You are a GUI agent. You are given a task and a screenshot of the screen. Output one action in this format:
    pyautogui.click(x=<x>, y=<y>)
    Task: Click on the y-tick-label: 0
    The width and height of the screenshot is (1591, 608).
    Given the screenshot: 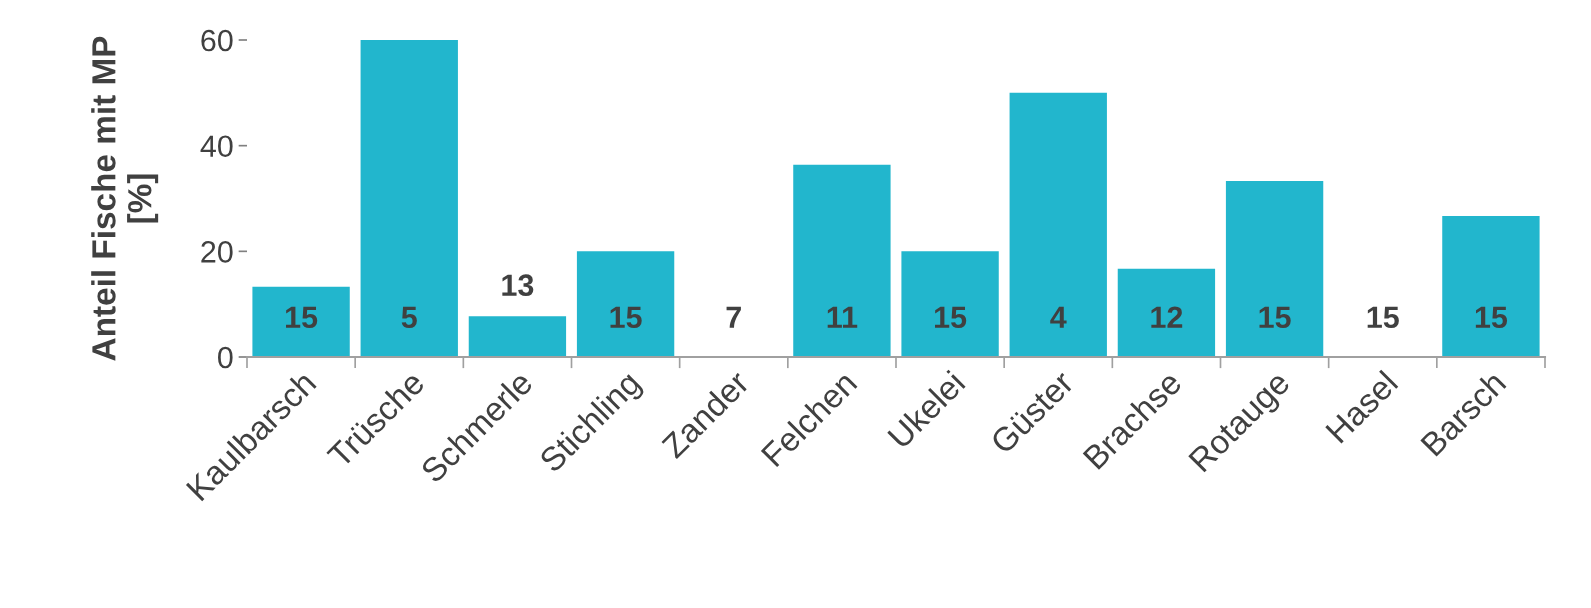 What is the action you would take?
    pyautogui.click(x=225, y=357)
    